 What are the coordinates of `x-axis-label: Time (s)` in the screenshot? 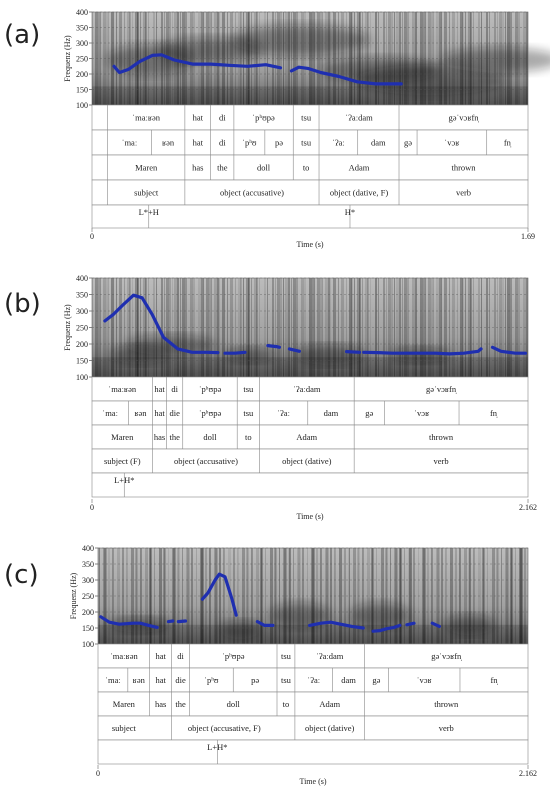 It's located at (312, 781).